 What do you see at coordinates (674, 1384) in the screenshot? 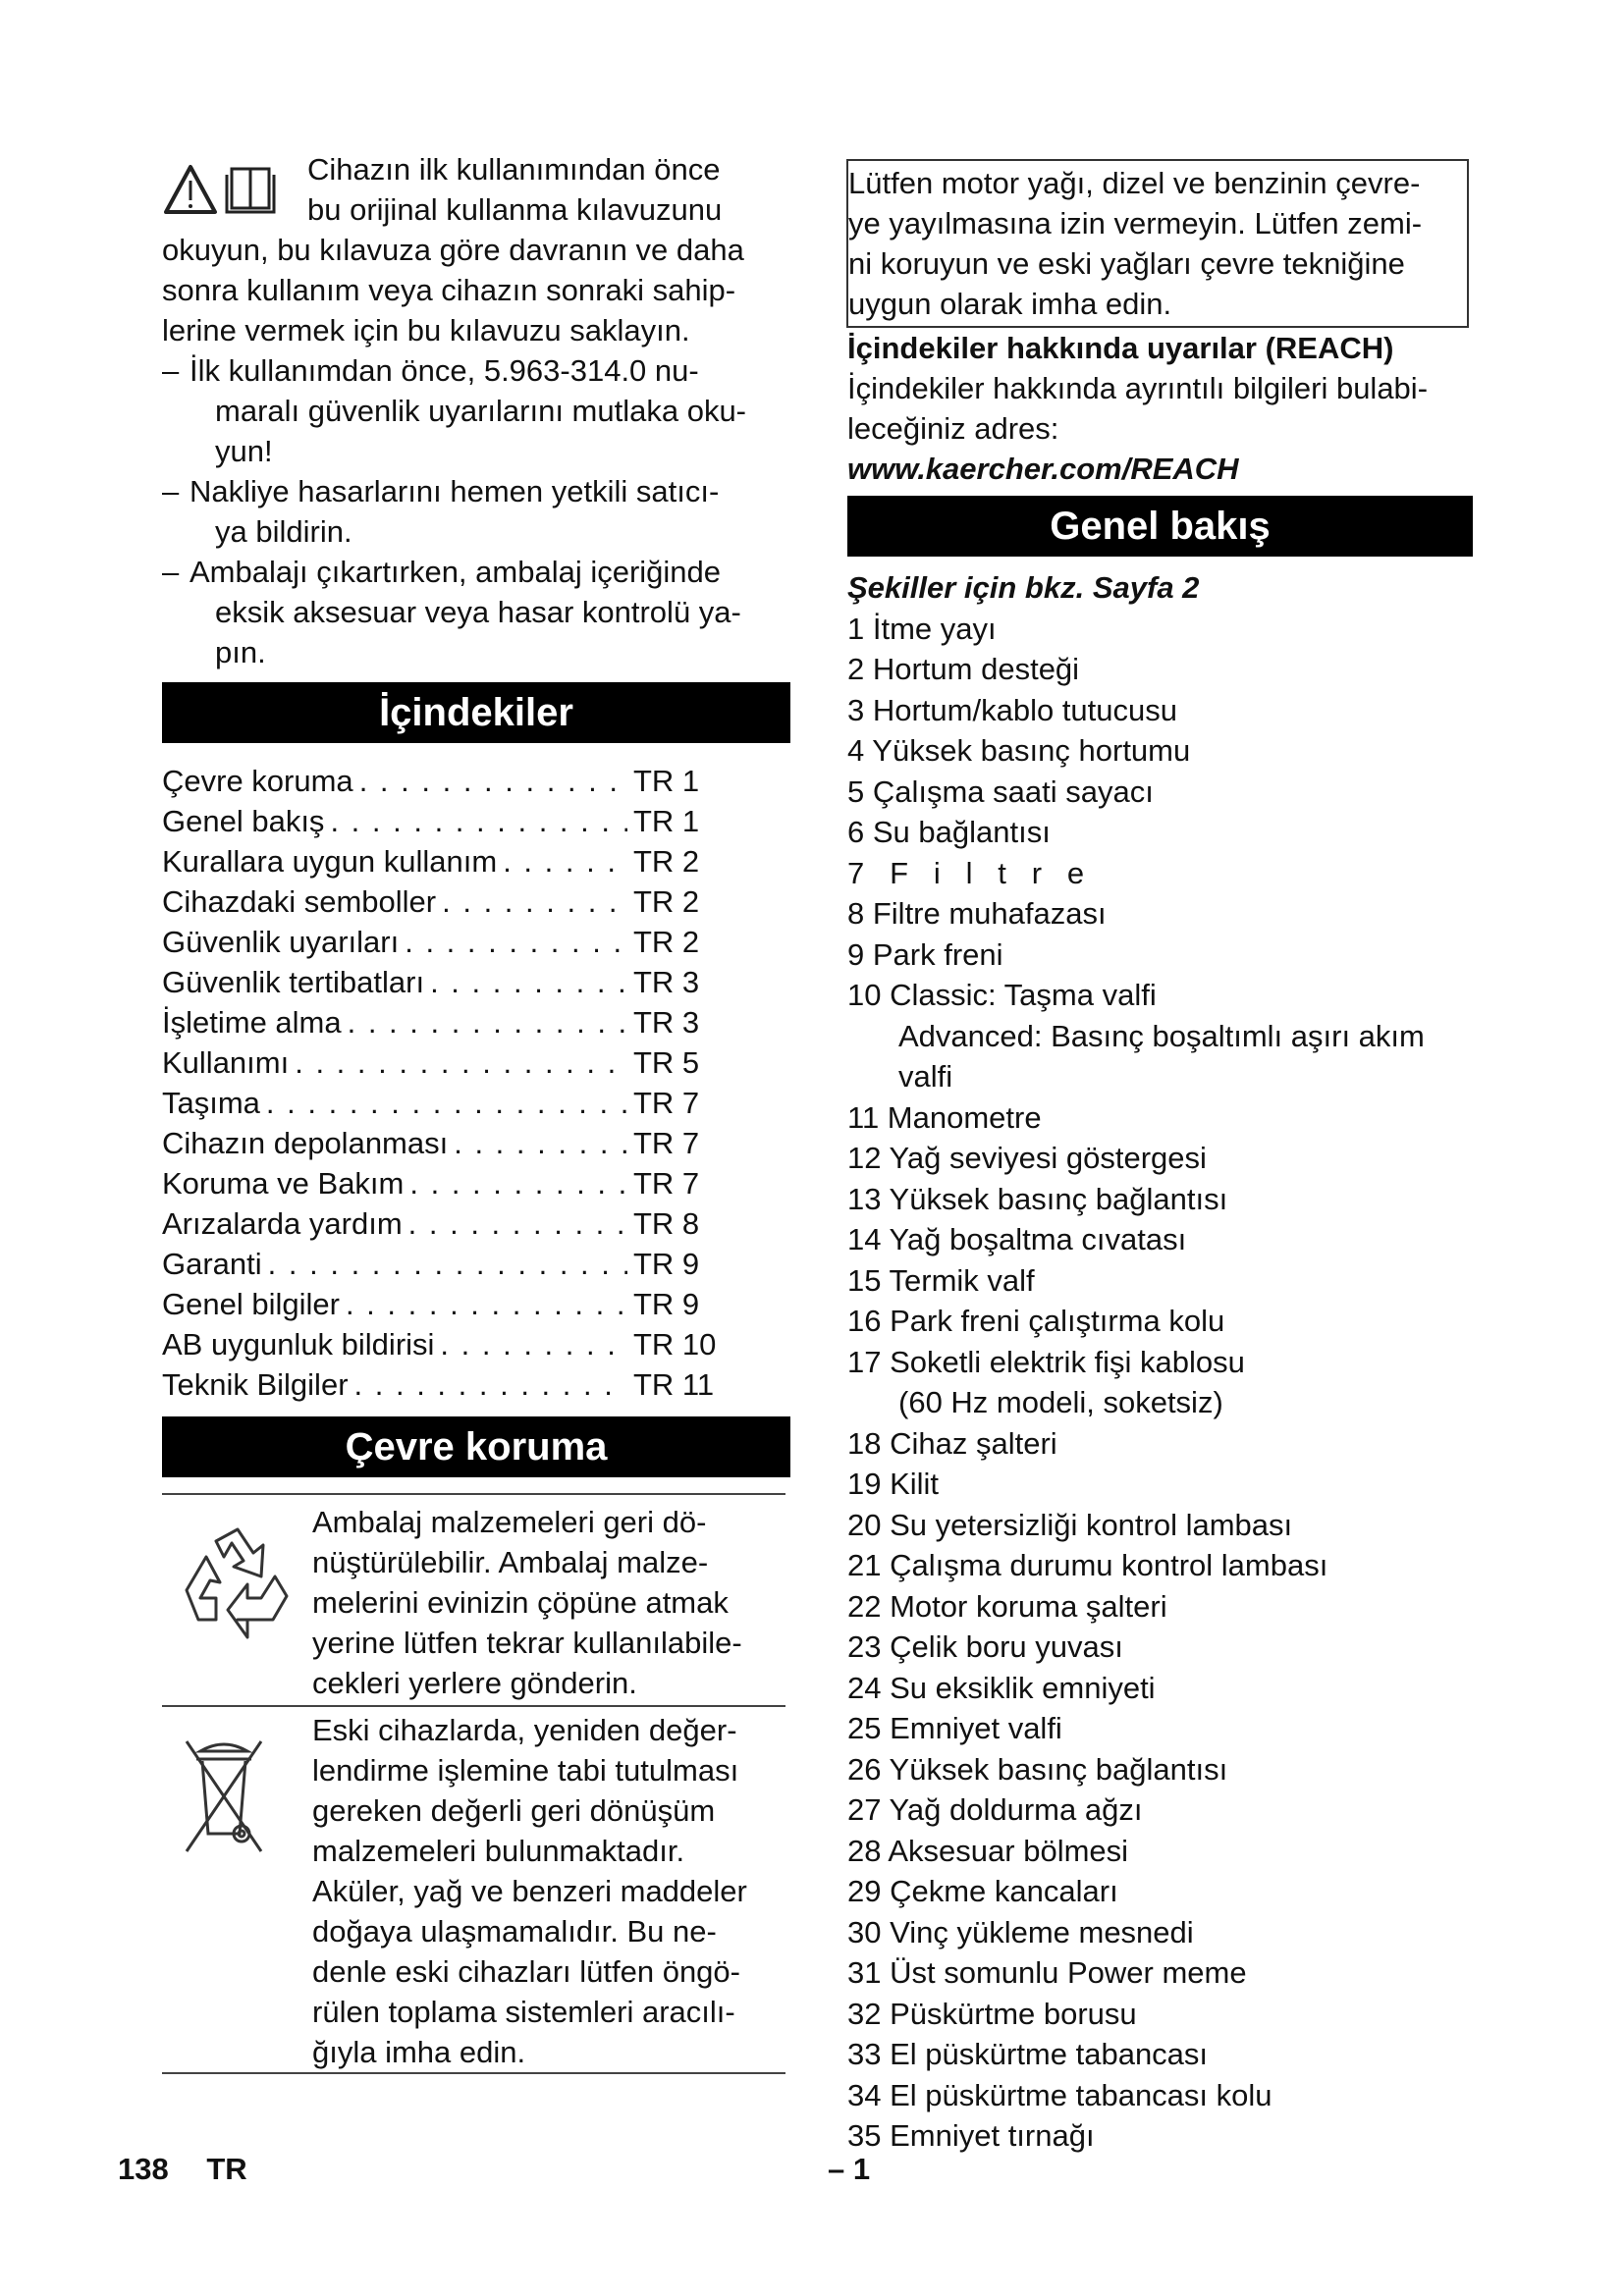
I see `toc-page: TR 11` at bounding box center [674, 1384].